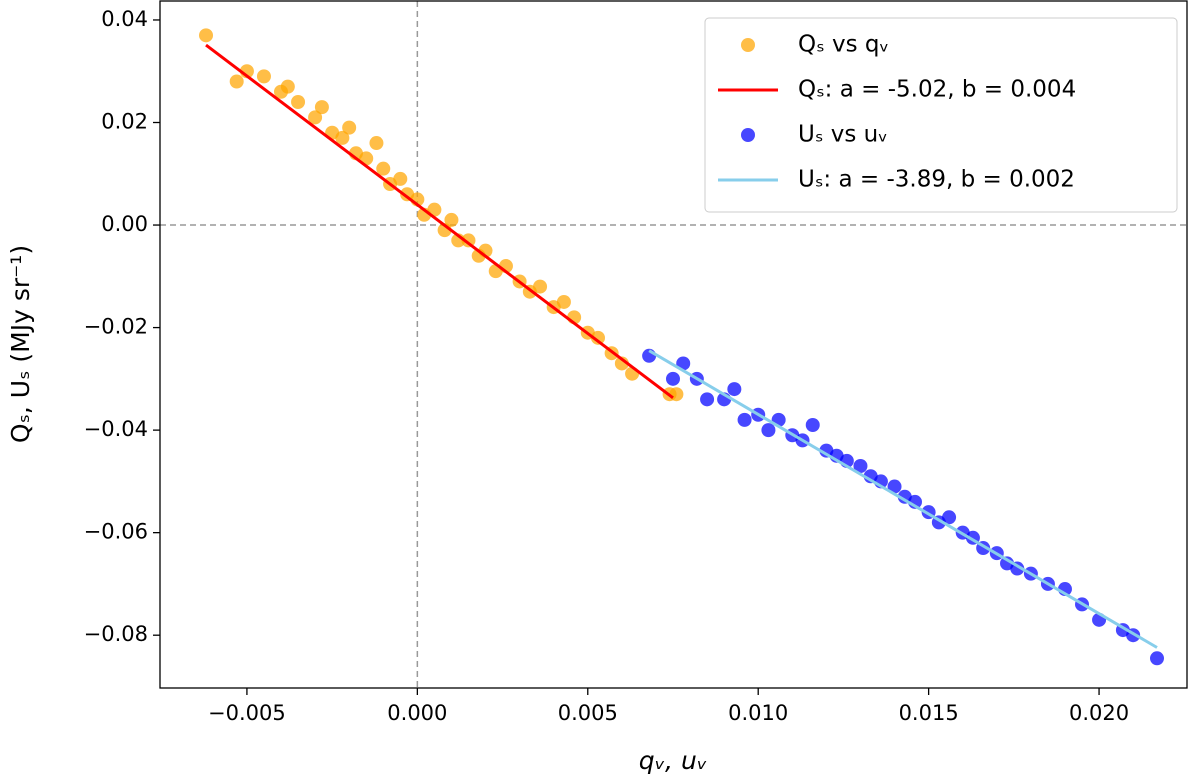 The image size is (1200, 783). What do you see at coordinates (124, 224) in the screenshot?
I see `y-tick-label: 0.00` at bounding box center [124, 224].